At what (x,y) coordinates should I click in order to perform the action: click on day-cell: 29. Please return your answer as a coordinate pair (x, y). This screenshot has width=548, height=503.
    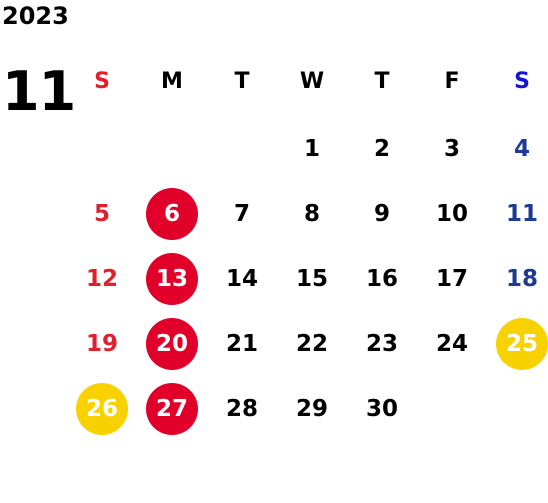
    Looking at the image, I should click on (312, 408).